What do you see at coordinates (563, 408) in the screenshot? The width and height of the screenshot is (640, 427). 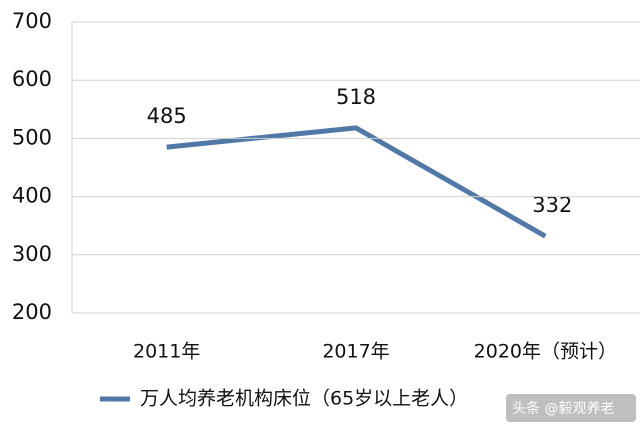 I see `watermark: 头条 @毅观养老` at bounding box center [563, 408].